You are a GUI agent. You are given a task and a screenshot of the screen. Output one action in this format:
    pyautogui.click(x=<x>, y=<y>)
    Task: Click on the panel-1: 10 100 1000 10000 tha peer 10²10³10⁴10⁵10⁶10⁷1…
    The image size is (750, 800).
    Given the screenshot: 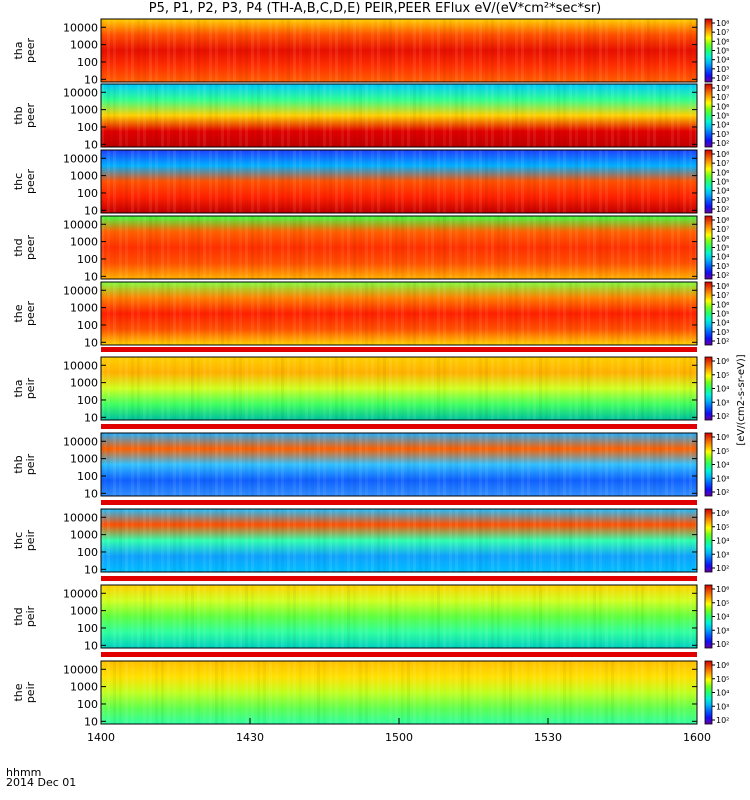 What is the action you would take?
    pyautogui.click(x=370, y=52)
    